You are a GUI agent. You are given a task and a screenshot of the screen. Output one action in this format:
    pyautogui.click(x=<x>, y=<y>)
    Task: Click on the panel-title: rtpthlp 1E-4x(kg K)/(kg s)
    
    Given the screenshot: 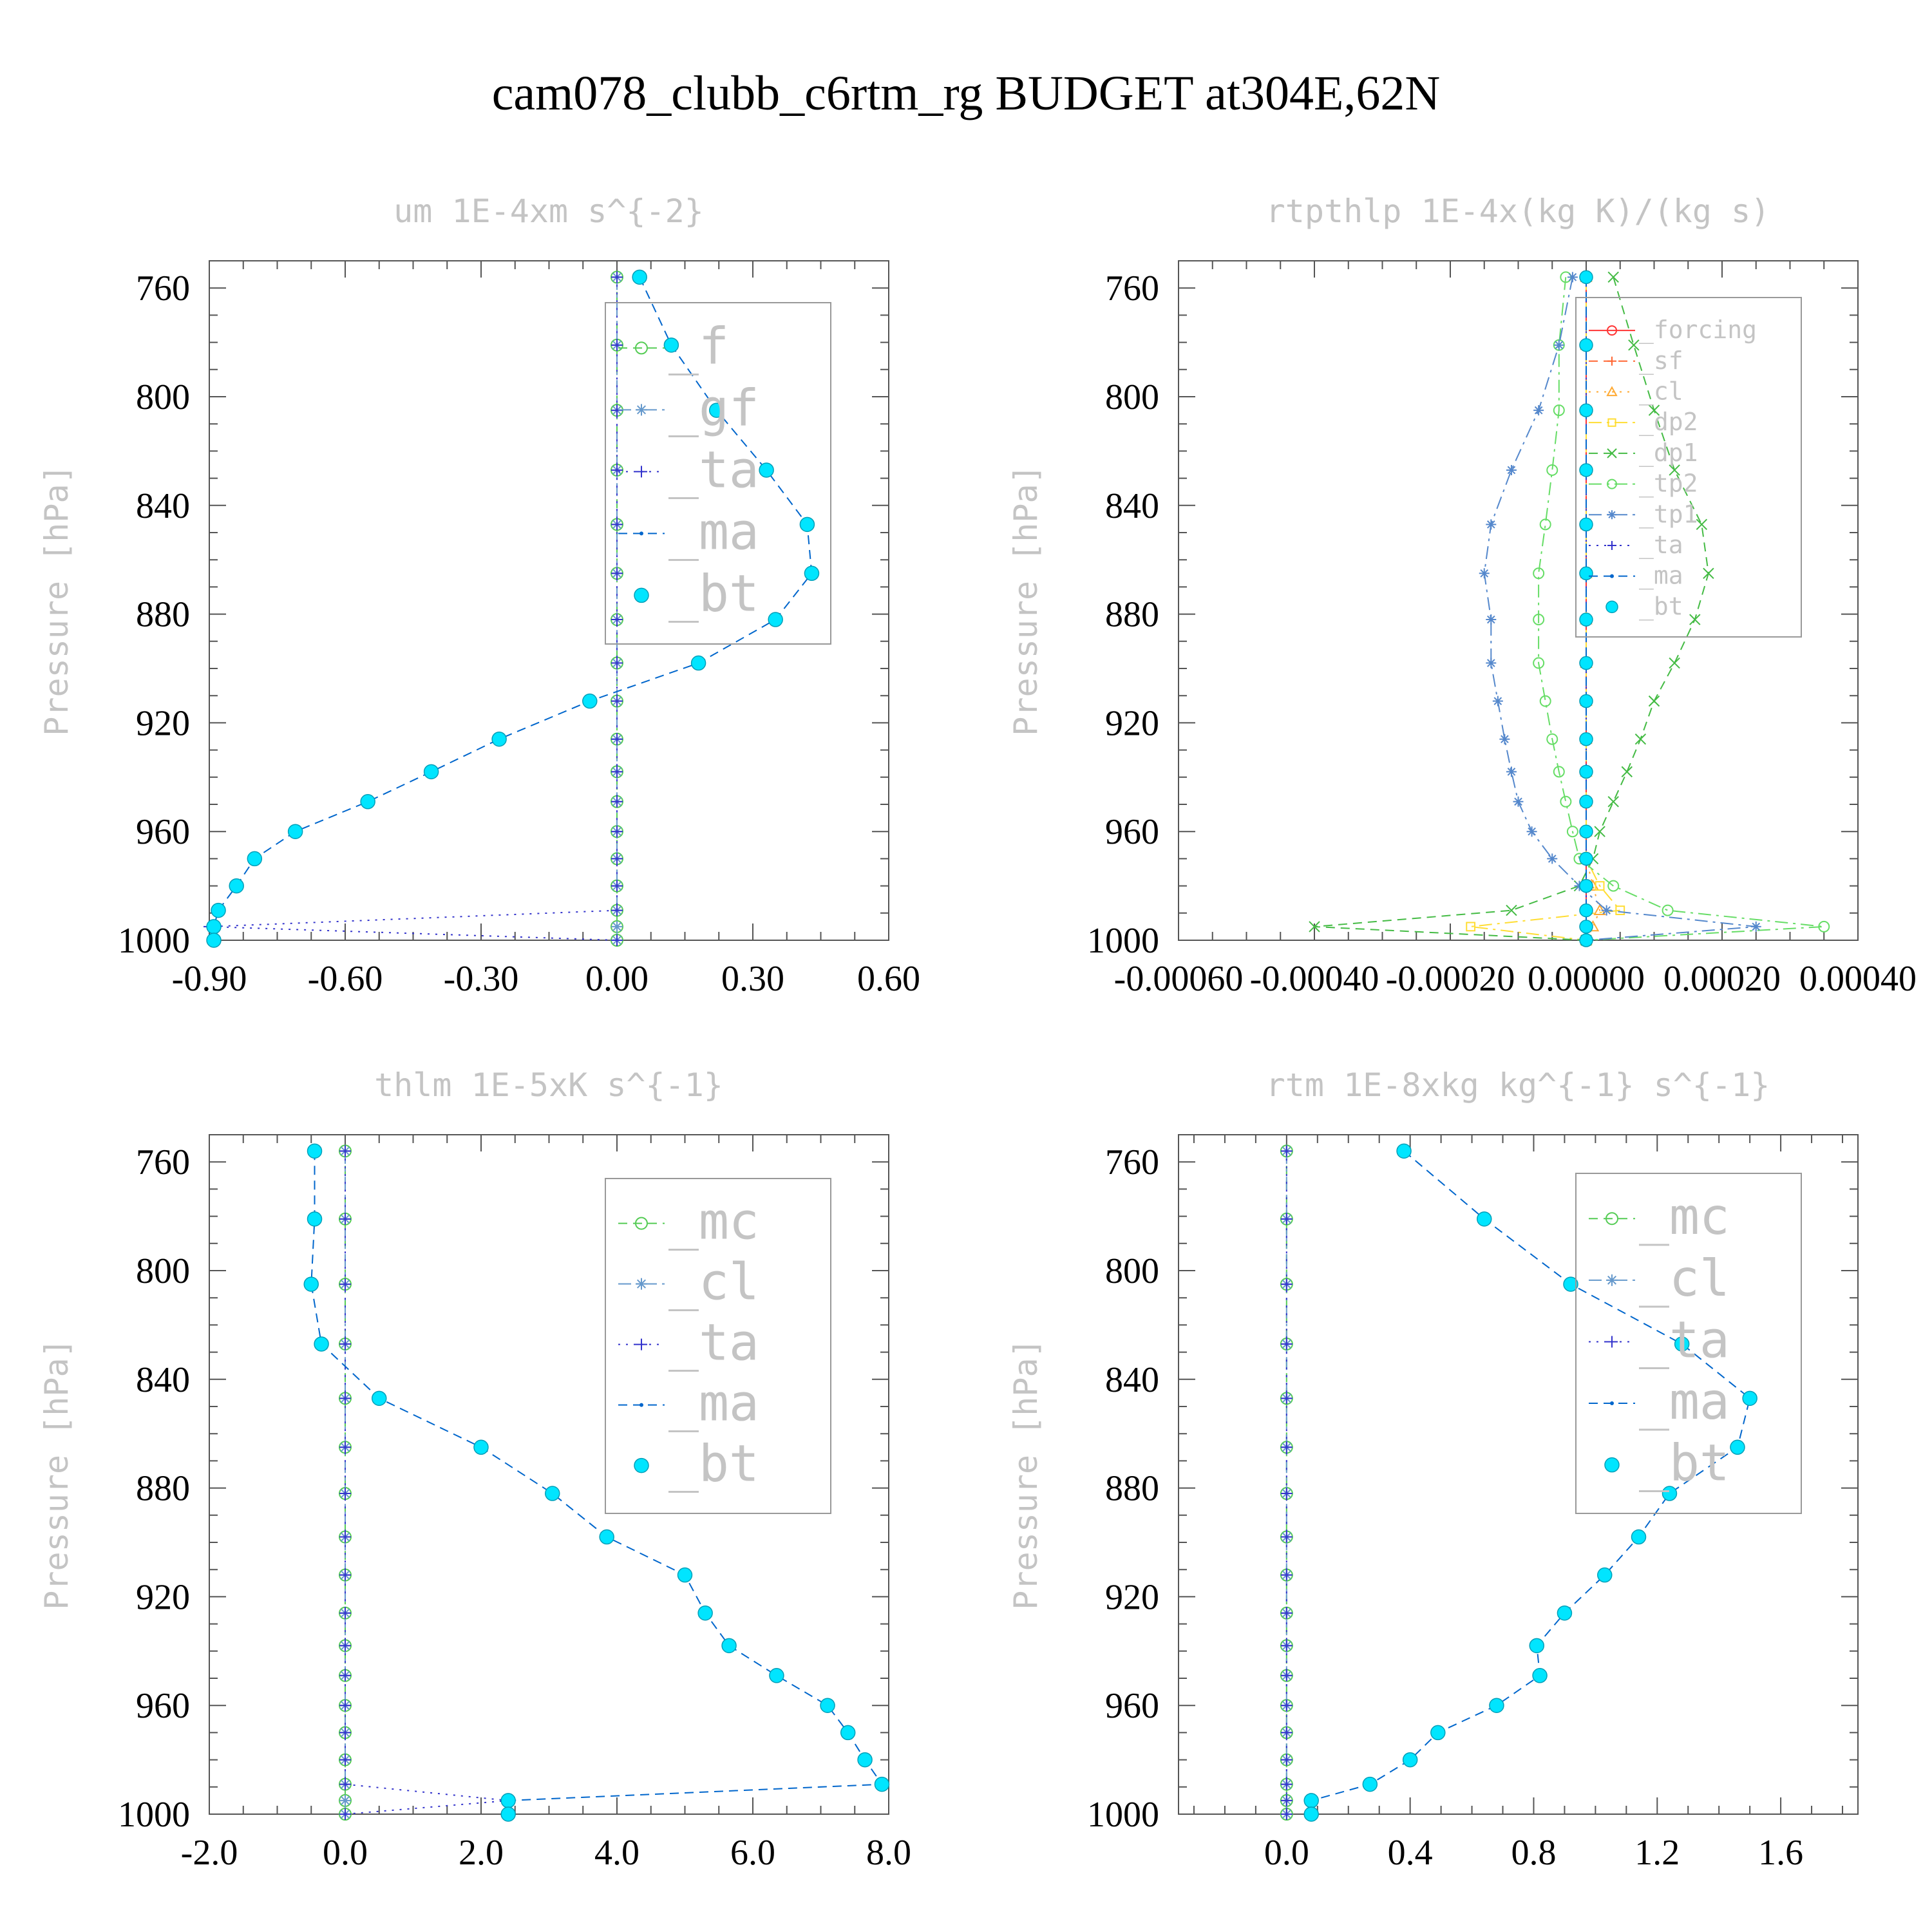 What is the action you would take?
    pyautogui.click(x=1518, y=211)
    